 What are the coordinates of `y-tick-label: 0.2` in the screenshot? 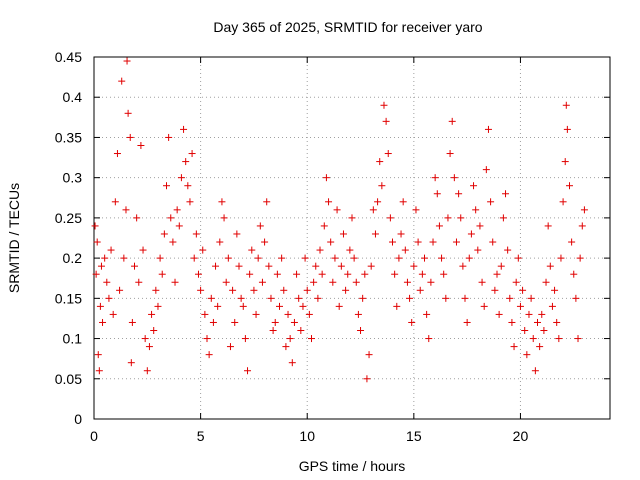 It's located at (73, 258).